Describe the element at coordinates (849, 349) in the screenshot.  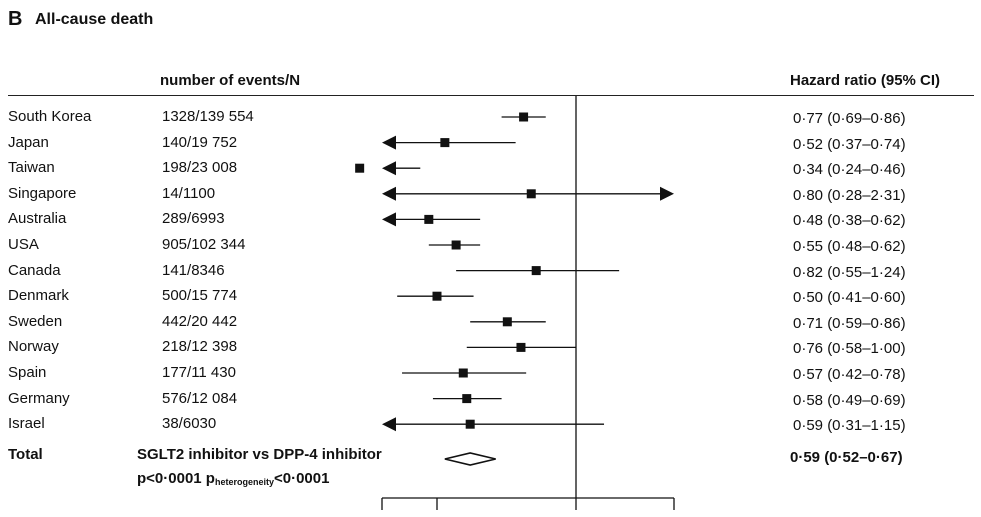
I see `row-hr-text: 0·76 (0·58–1·00)` at that location.